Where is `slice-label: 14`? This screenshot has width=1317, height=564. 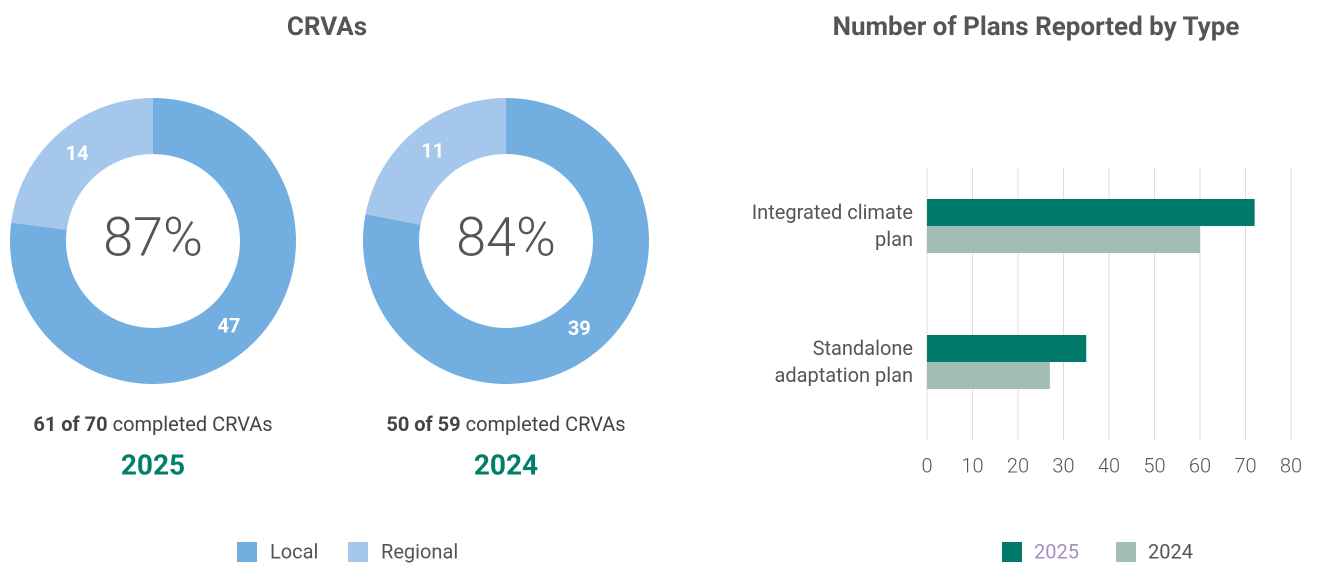 slice-label: 14 is located at coordinates (77, 153).